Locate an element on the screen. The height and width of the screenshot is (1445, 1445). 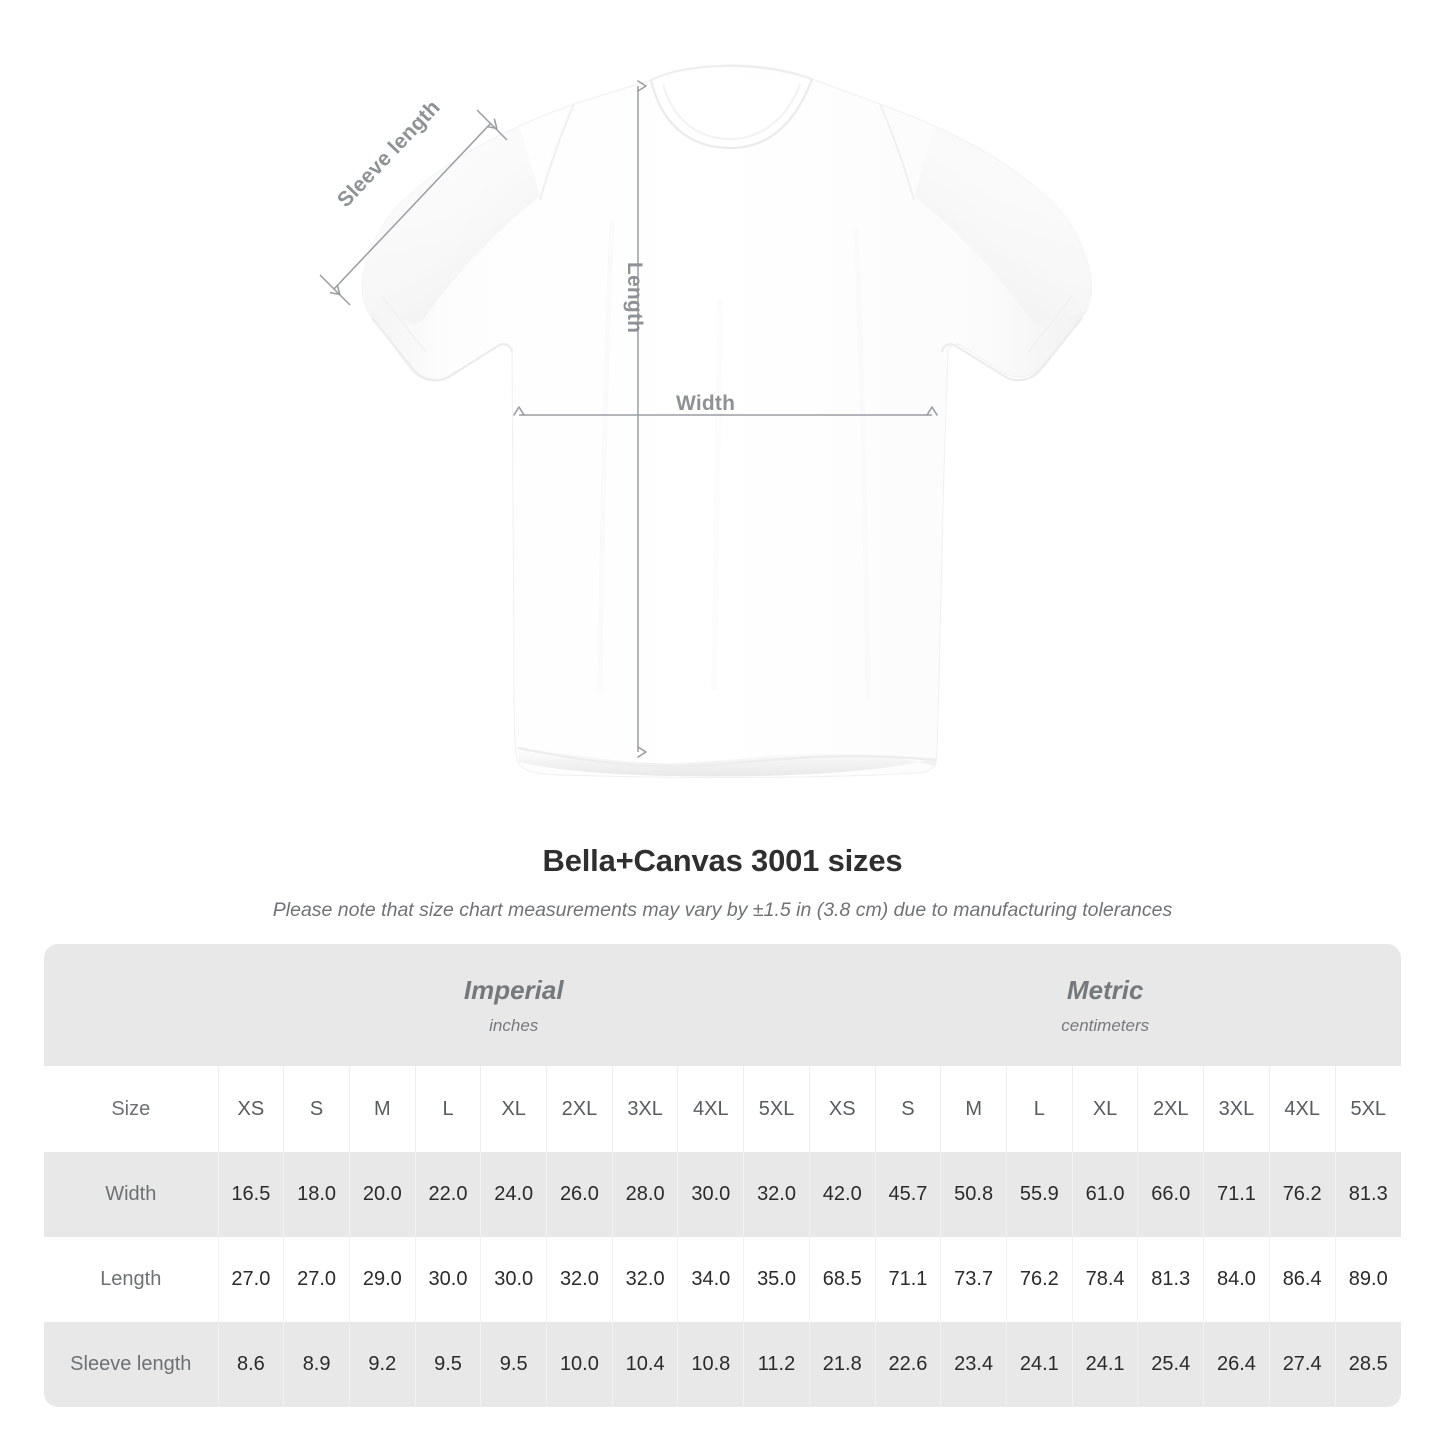
cell-width-met-xs: 42.0 is located at coordinates (842, 1194).